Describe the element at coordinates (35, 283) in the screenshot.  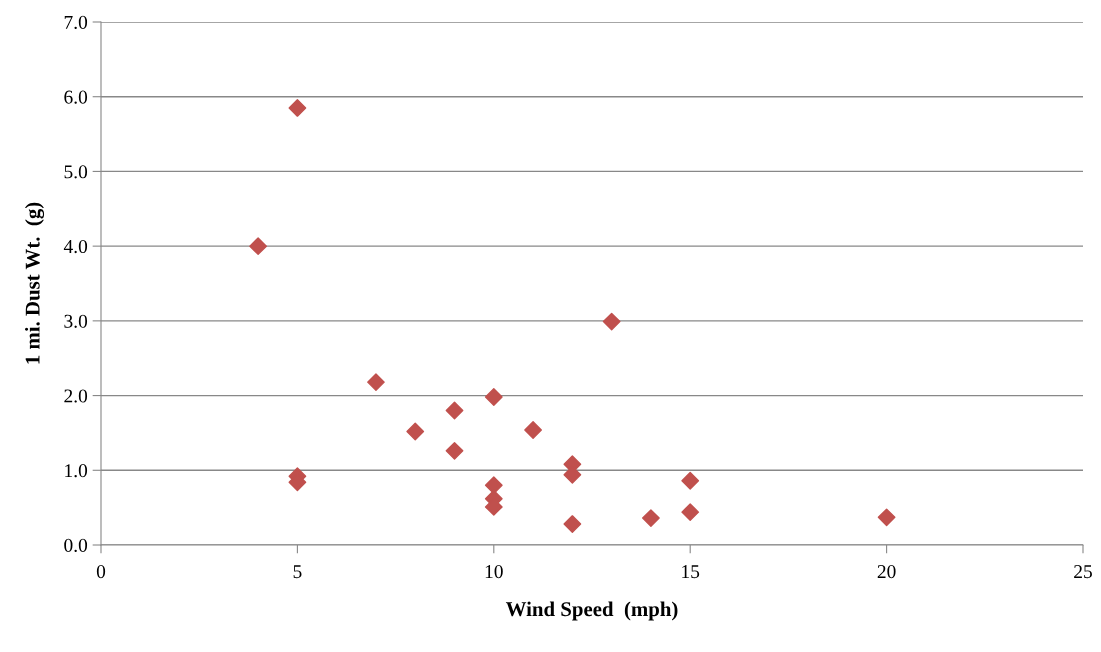
I see `y-axis-title: 1 mi. Dust Wt. (g)` at that location.